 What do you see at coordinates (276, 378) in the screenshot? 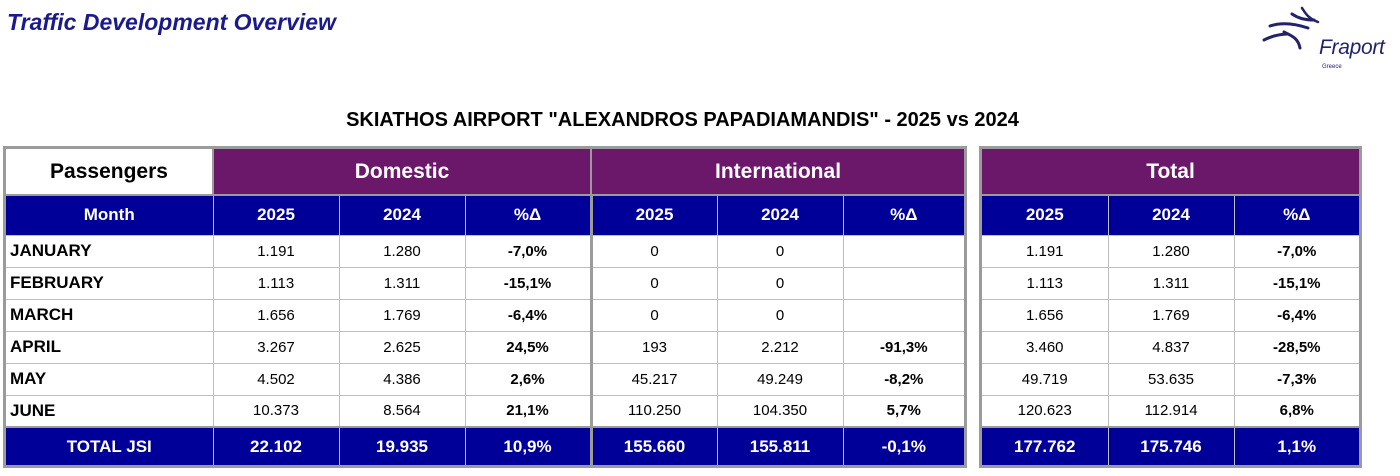
I see `value-cell: 4.502` at bounding box center [276, 378].